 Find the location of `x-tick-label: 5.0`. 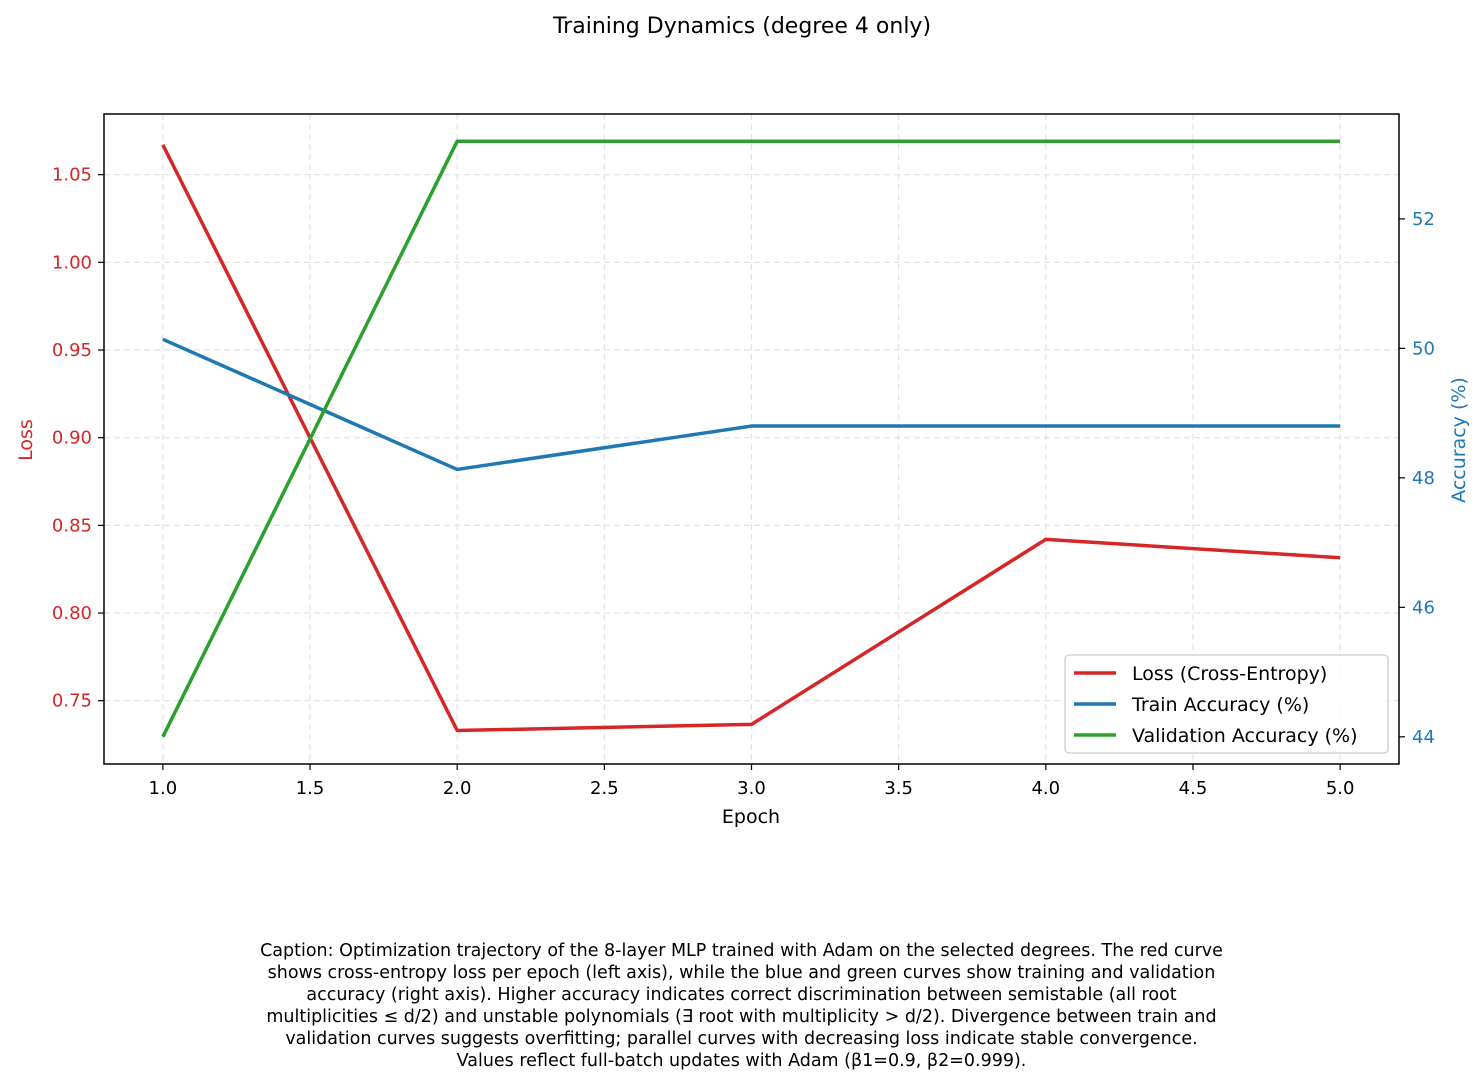

x-tick-label: 5.0 is located at coordinates (1340, 788).